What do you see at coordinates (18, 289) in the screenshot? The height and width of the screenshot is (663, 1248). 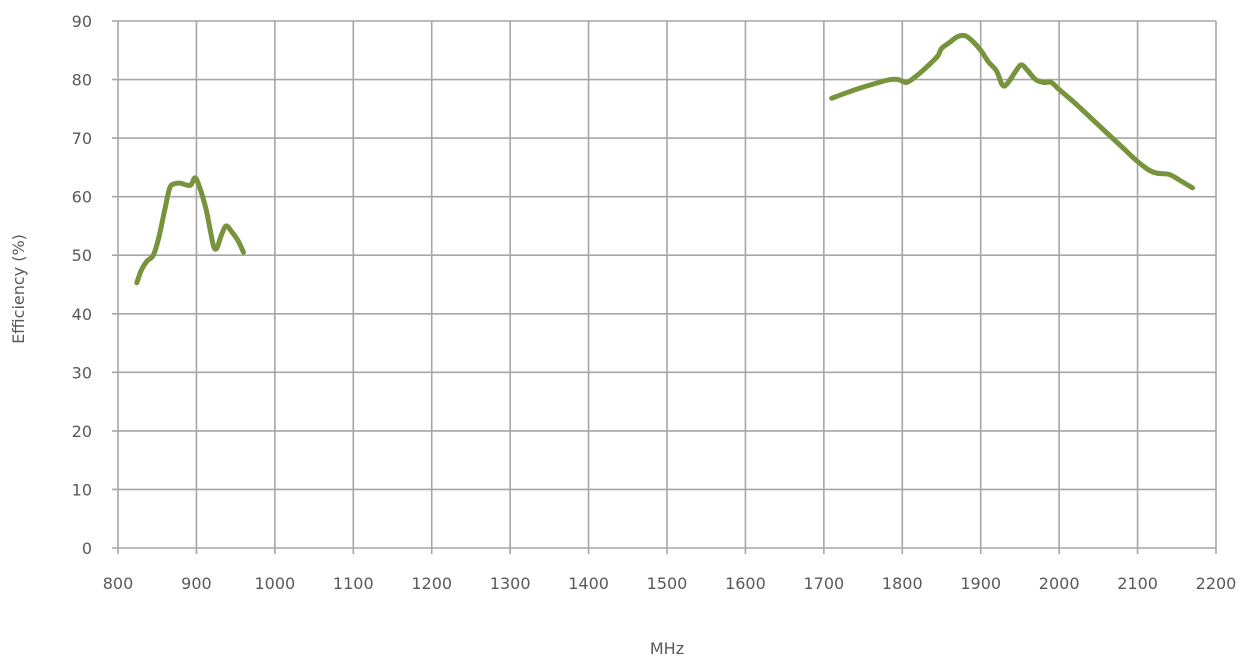 I see `y-axis-title: Efficiency (%)` at bounding box center [18, 289].